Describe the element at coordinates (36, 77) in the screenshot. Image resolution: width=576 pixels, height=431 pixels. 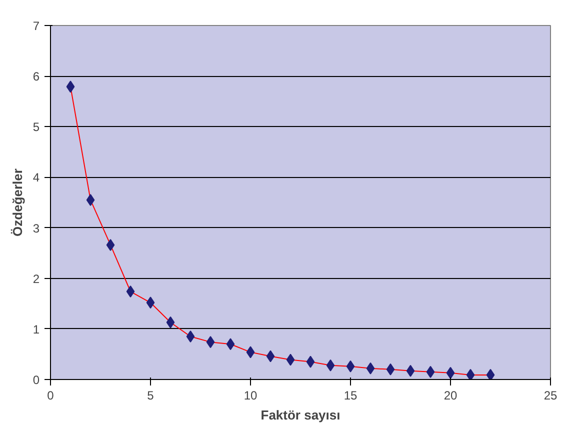
I see `y-tick-label: 6` at that location.